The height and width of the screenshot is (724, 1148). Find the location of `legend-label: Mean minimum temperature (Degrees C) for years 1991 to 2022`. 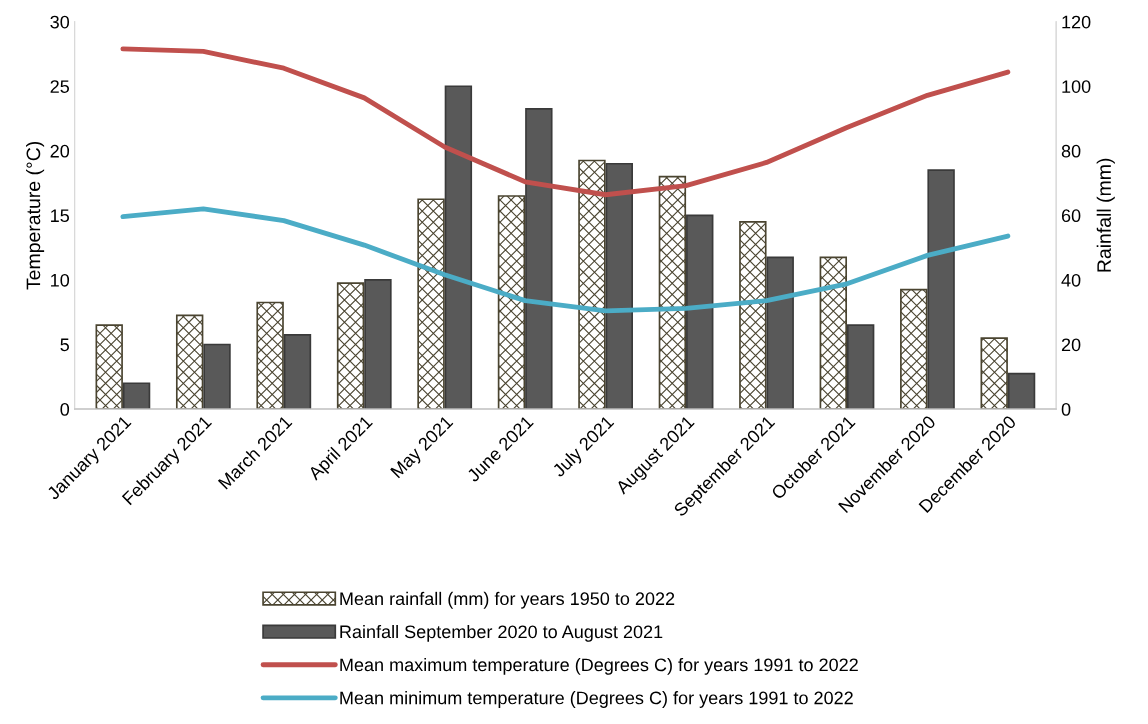

legend-label: Mean minimum temperature (Degrees C) for years 1991 to 2022 is located at coordinates (596, 699).